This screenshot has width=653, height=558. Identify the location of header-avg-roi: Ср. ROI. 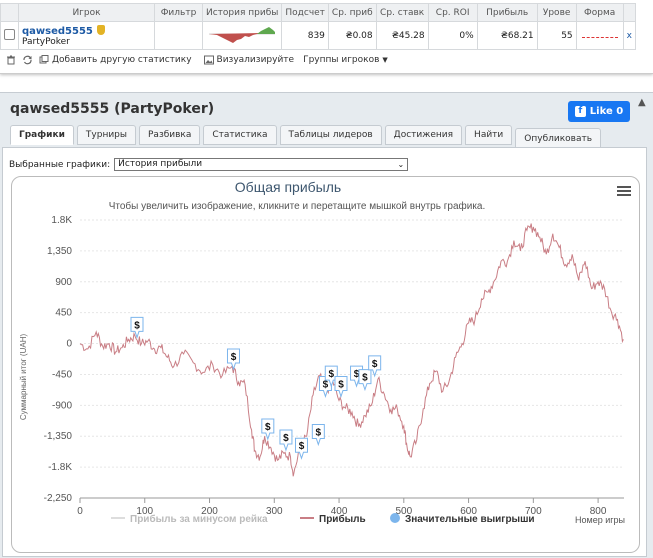
(452, 12).